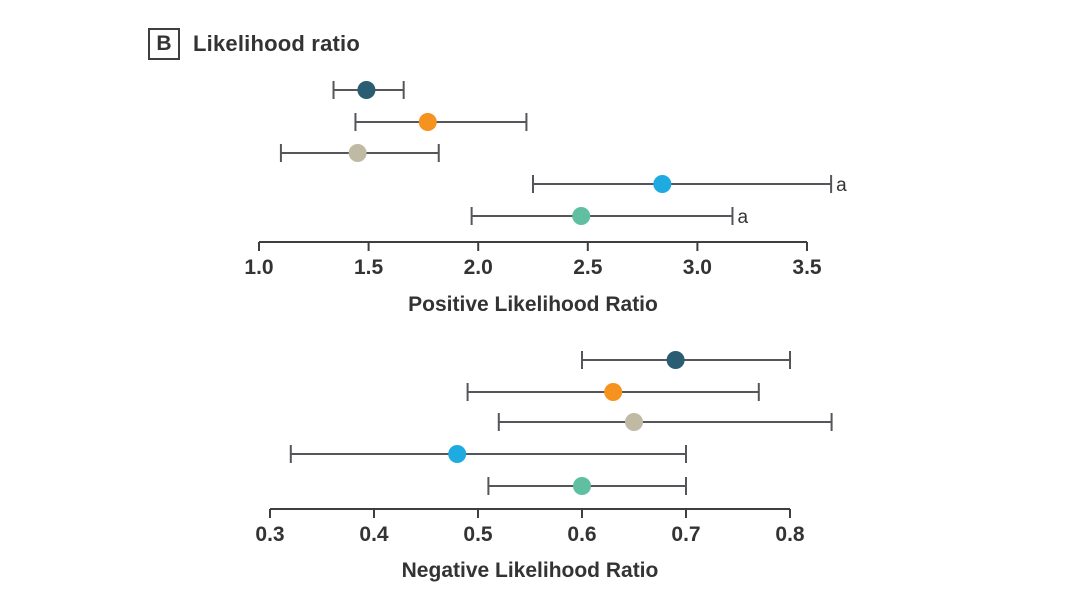 The image size is (1080, 604). I want to click on axis-title: Negative Likelihood Ratio, so click(530, 570).